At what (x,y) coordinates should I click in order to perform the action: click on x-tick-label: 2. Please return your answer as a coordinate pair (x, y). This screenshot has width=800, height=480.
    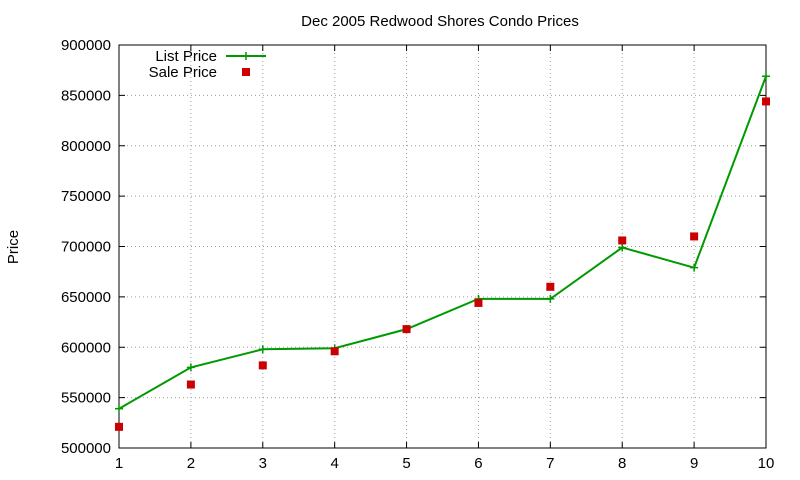
    Looking at the image, I should click on (191, 463).